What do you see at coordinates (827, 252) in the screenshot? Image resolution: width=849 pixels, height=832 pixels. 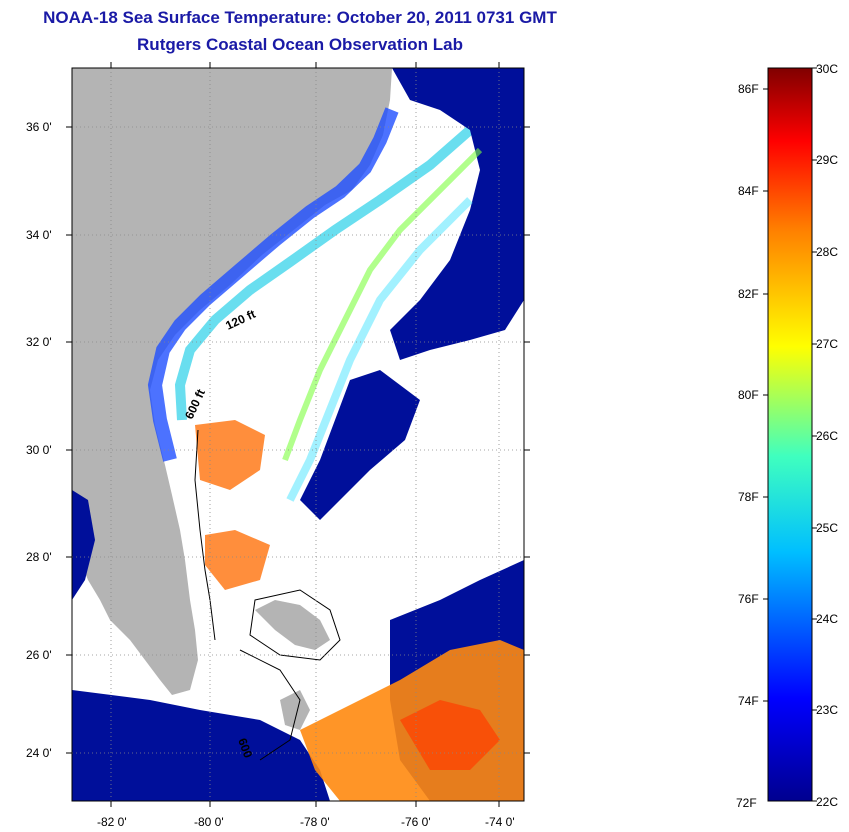 I see `colorbar-celsius-label: 28C` at bounding box center [827, 252].